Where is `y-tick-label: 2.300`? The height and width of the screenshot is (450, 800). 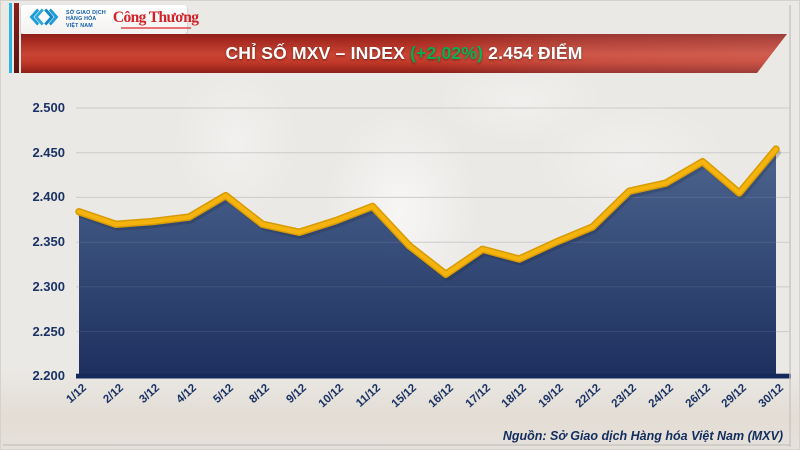 y-tick-label: 2.300 is located at coordinates (48, 286).